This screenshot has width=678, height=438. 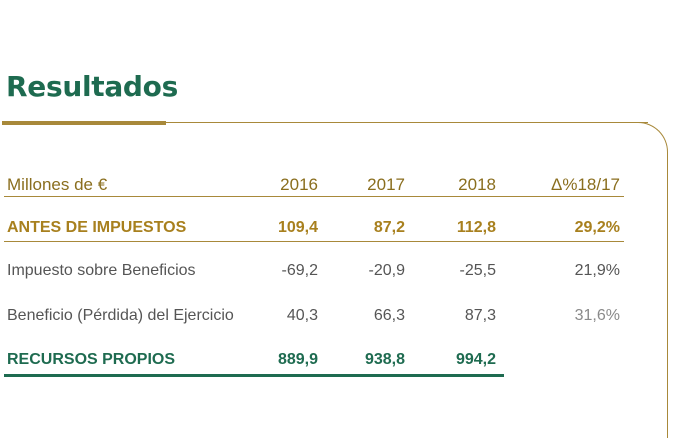 What do you see at coordinates (97, 227) in the screenshot?
I see `row-label: ANTES DE IMPUESTOS` at bounding box center [97, 227].